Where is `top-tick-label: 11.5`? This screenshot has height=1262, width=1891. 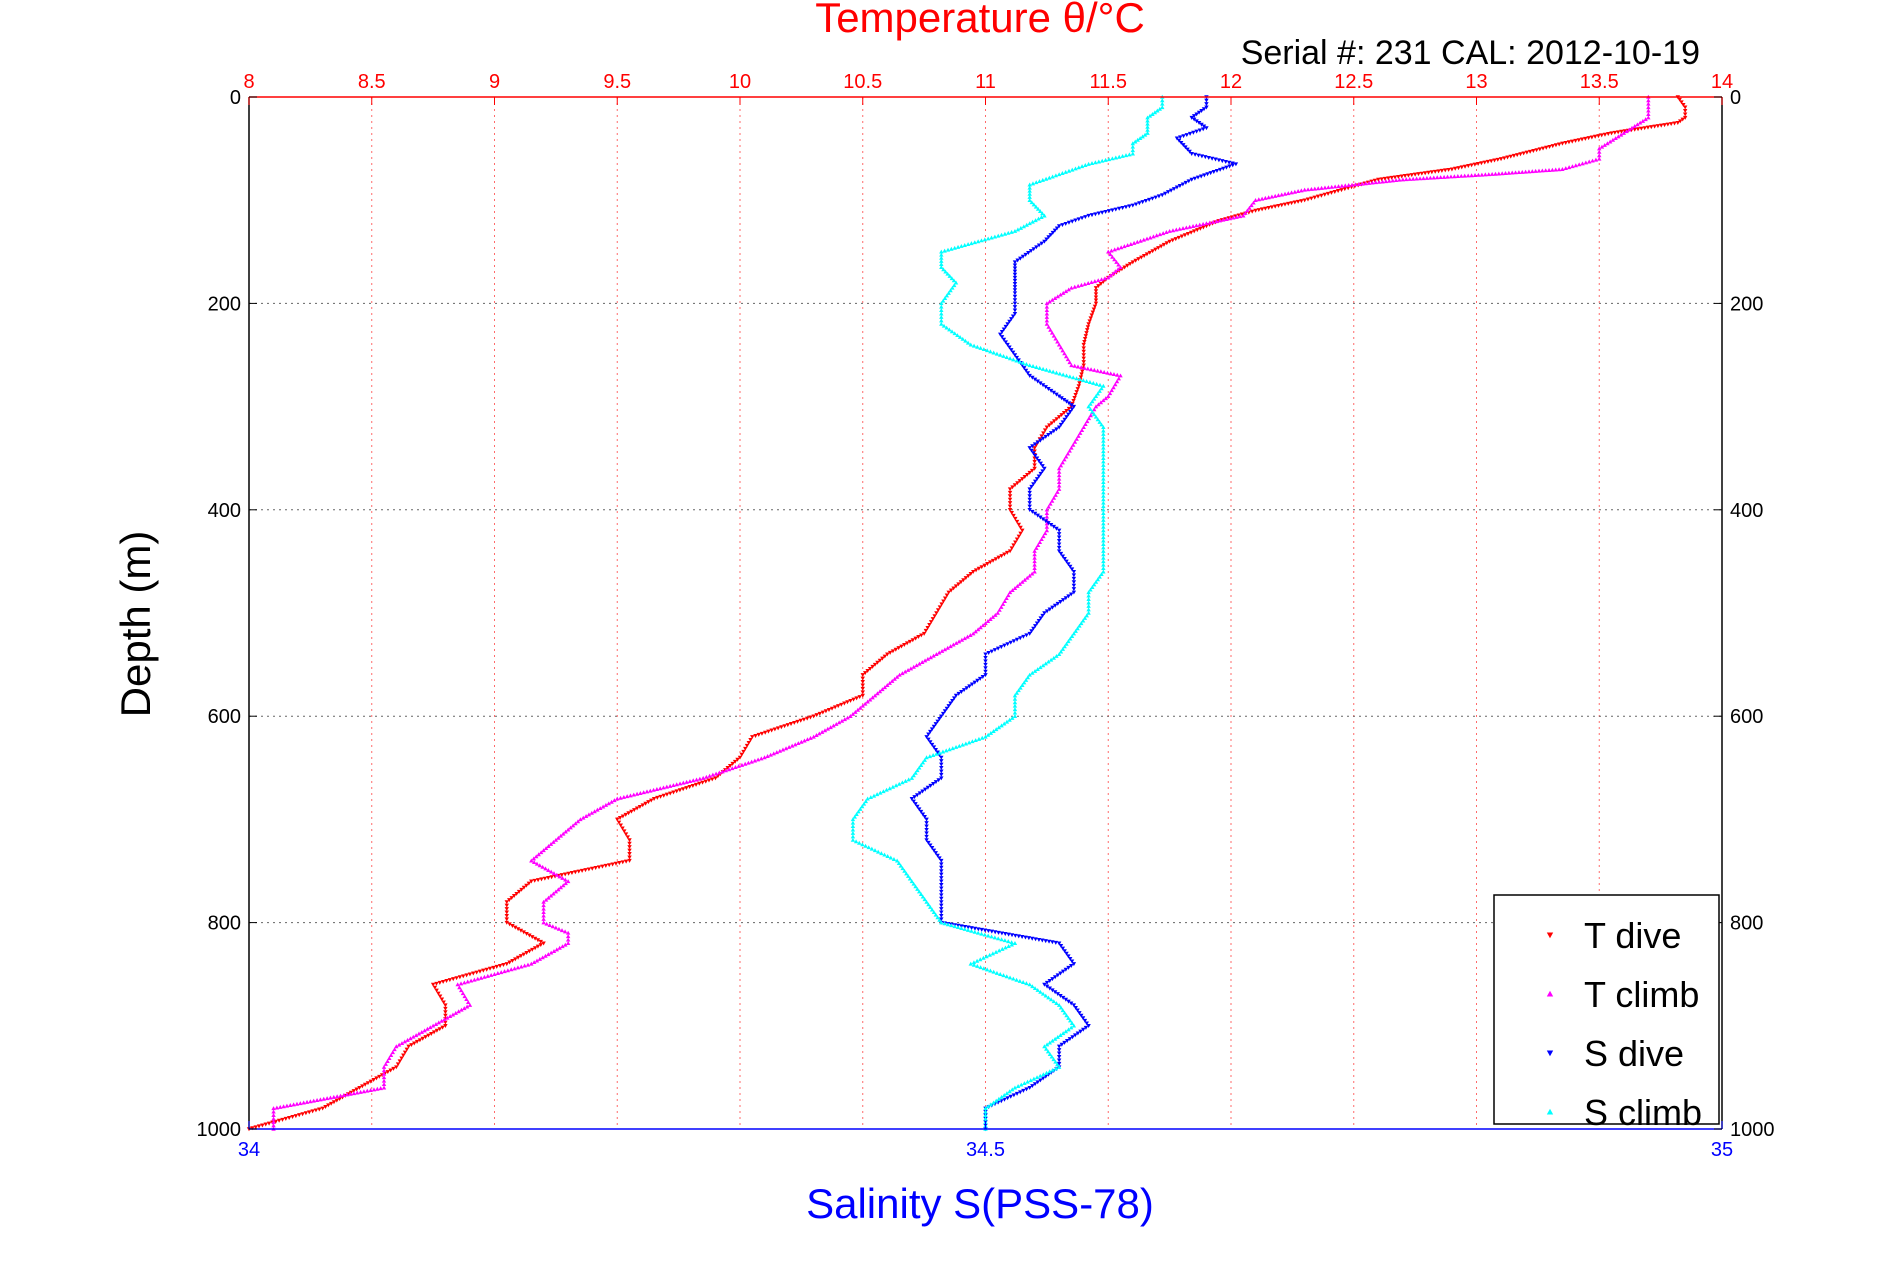
top-tick-label: 11.5 is located at coordinates (1108, 82).